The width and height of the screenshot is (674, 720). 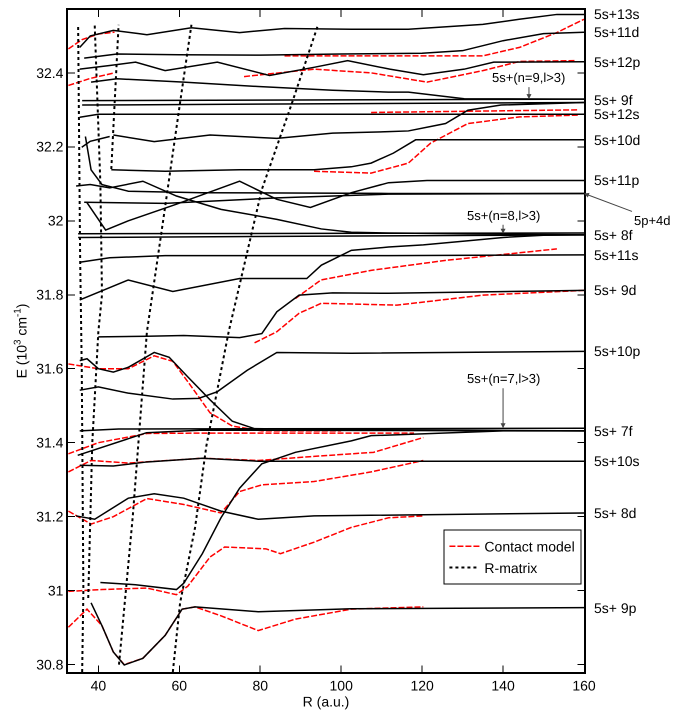 I want to click on annotation: 5s+10p, so click(x=617, y=351).